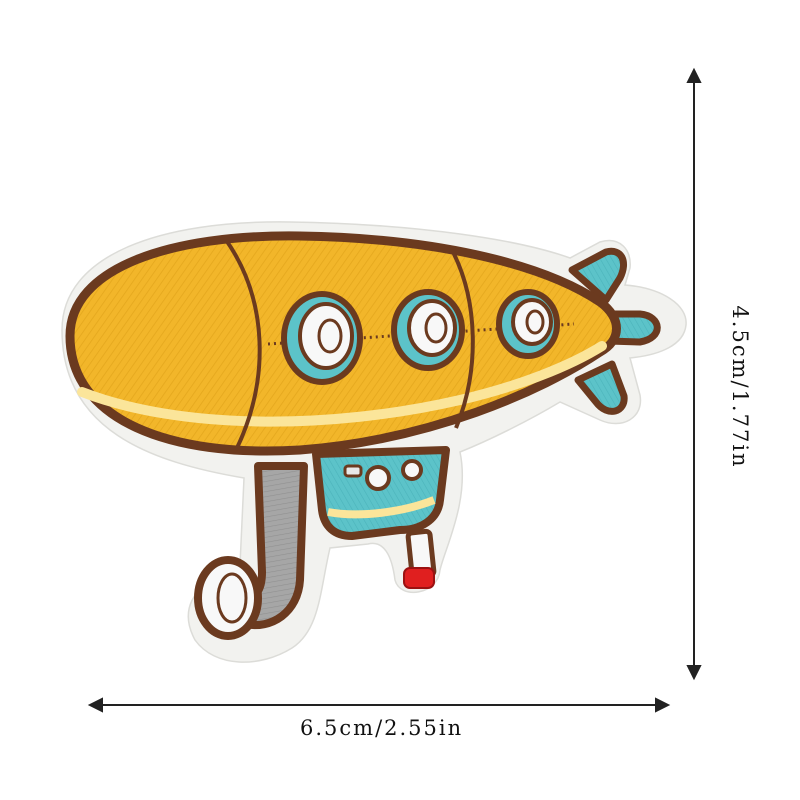  Describe the element at coordinates (251, 551) in the screenshot. I see `periscope` at that location.